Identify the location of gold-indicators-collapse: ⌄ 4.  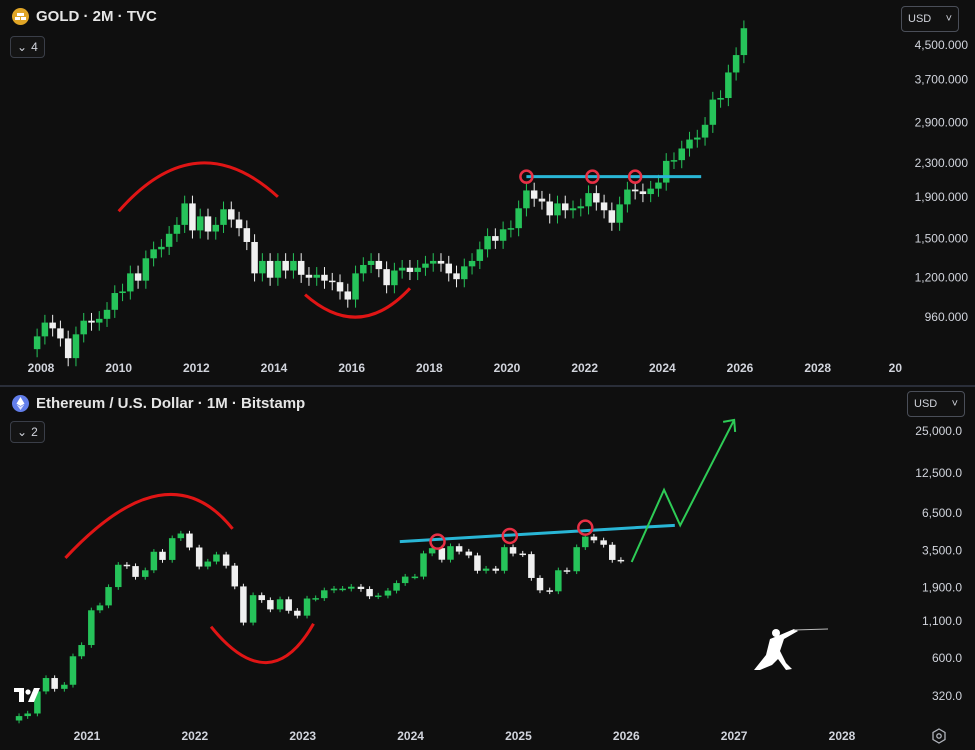
(27, 47).